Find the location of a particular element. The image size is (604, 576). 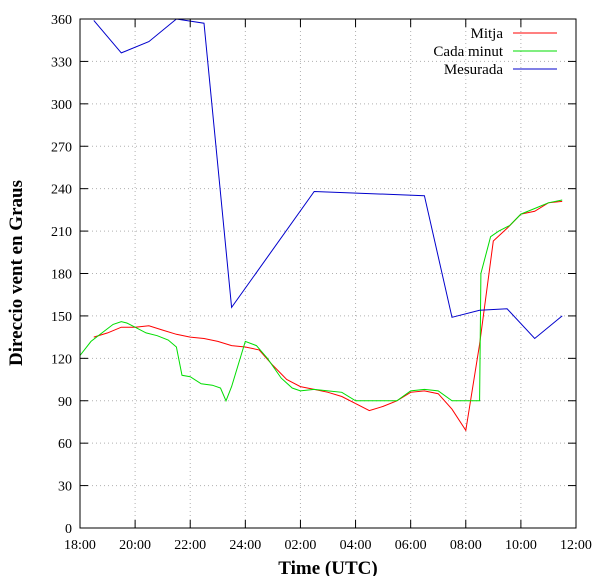

y-tick-label: 60 is located at coordinates (65, 444).